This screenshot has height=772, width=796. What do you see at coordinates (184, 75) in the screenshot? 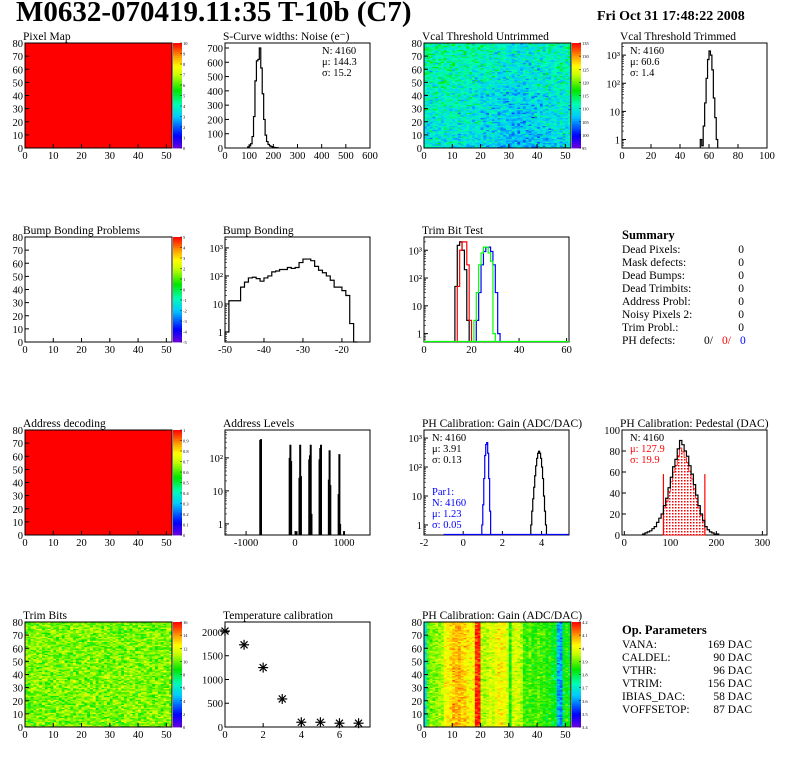
I see `palette-label: 7` at bounding box center [184, 75].